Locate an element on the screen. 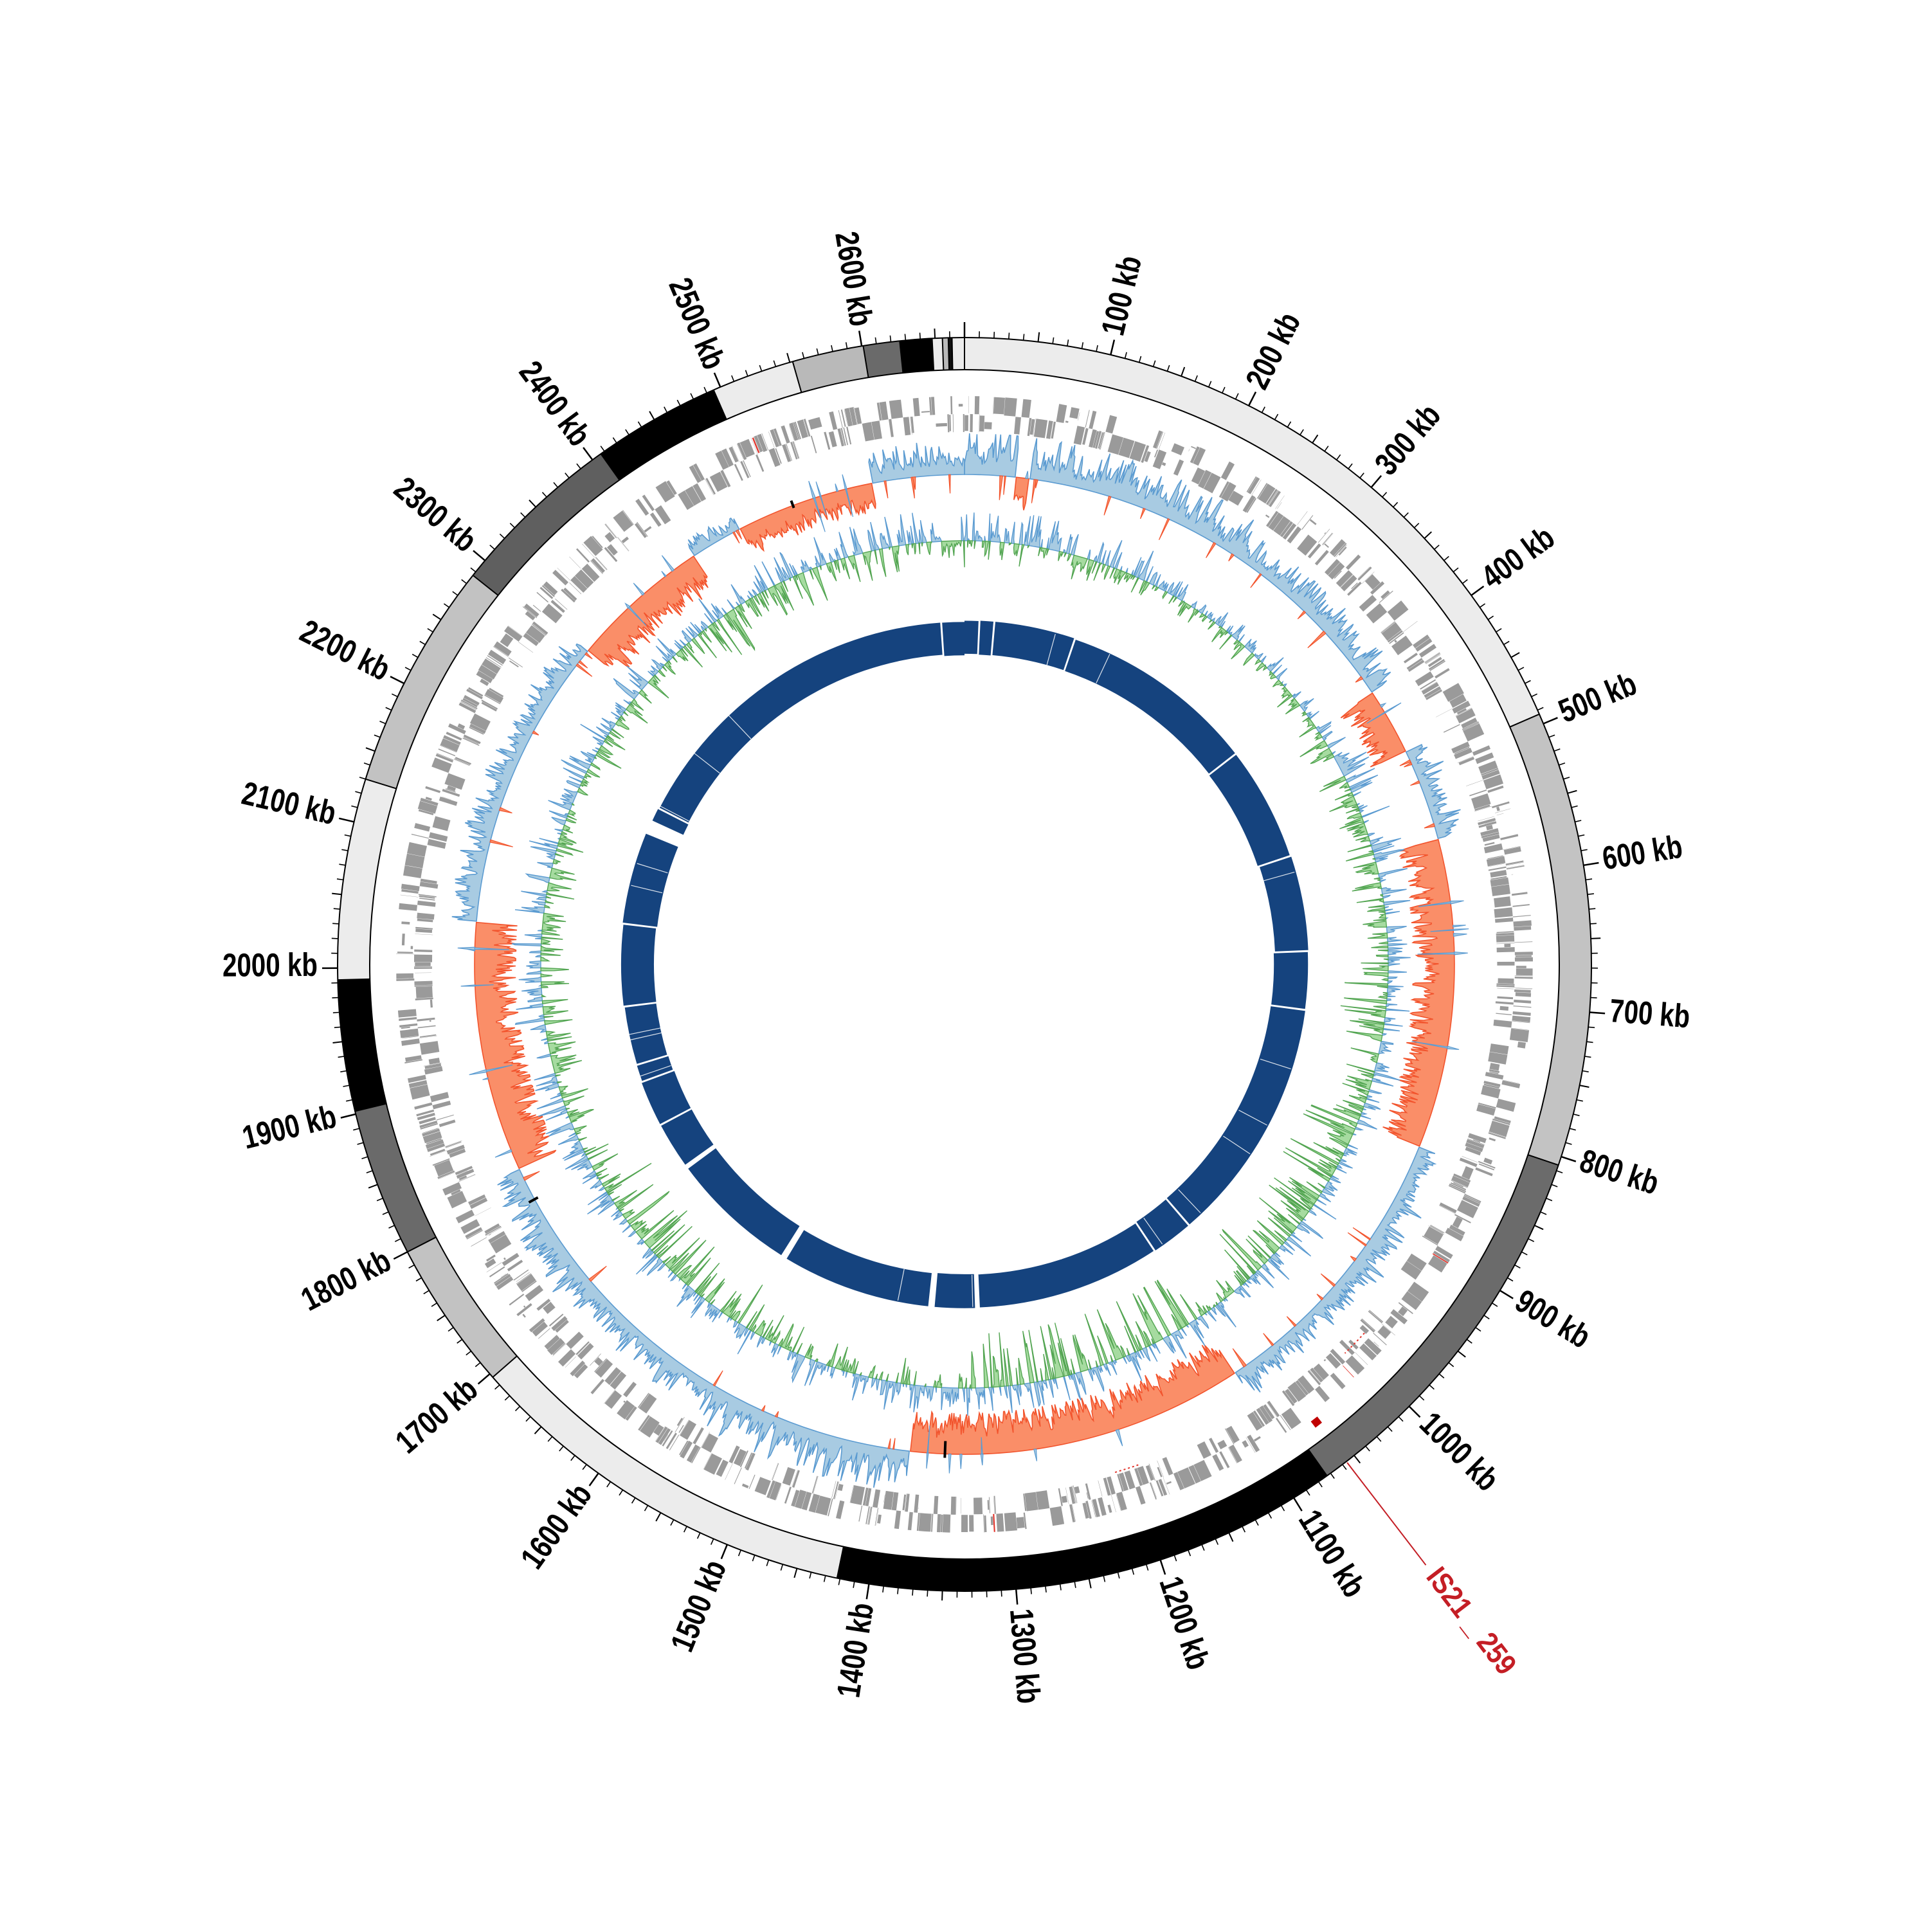  svg-text: 2000 kb is located at coordinates (270, 965).